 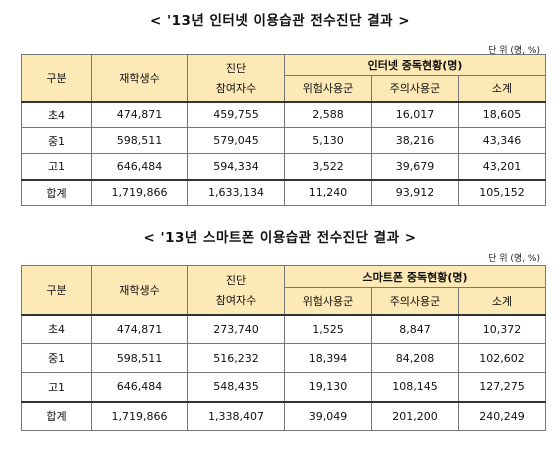 I want to click on total-participants: 1,338,407, so click(x=236, y=415).